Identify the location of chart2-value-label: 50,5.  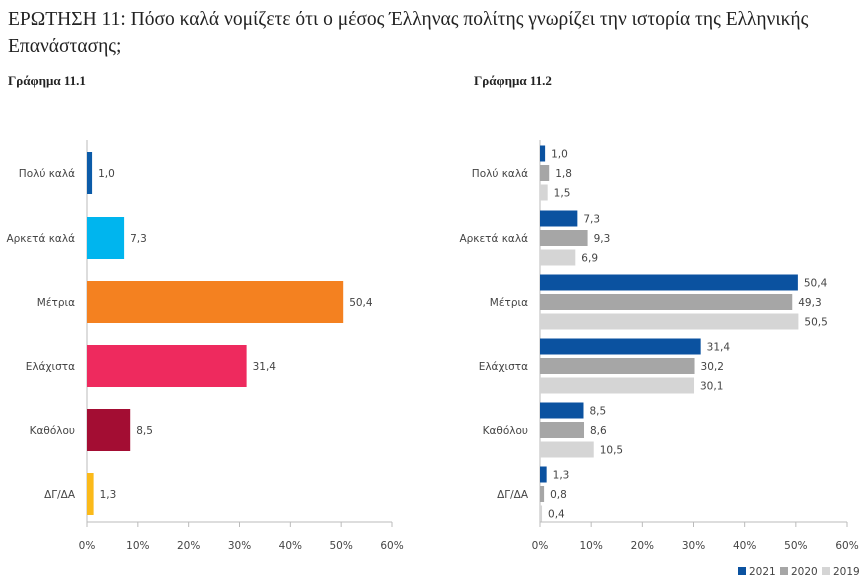
(815, 323).